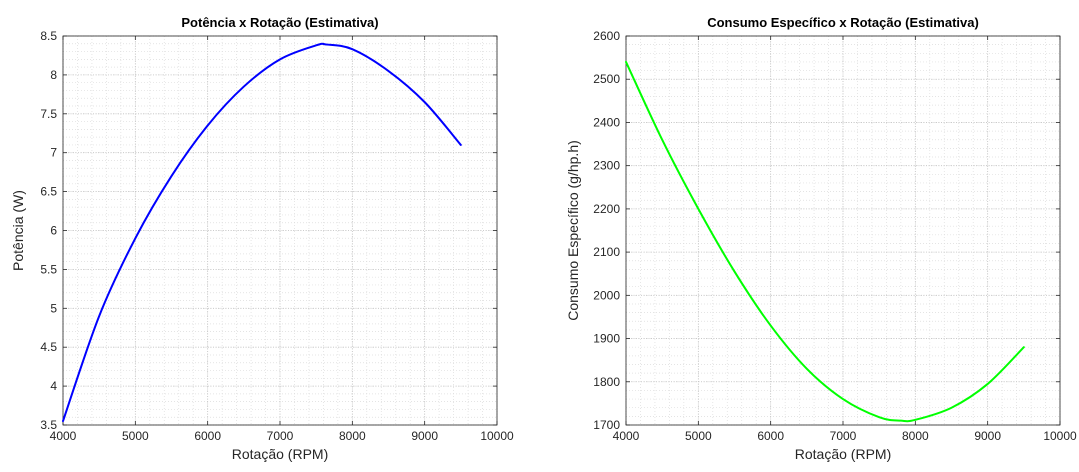  Describe the element at coordinates (48, 425) in the screenshot. I see `y-tick-label: 3.5` at that location.